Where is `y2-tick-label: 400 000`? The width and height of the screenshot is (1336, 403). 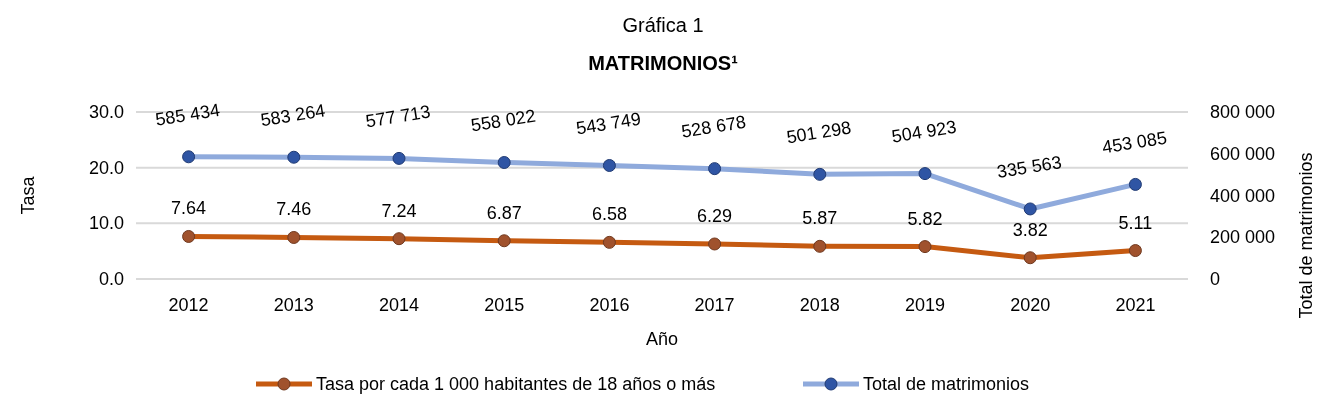
y2-tick-label: 400 000 is located at coordinates (1243, 195).